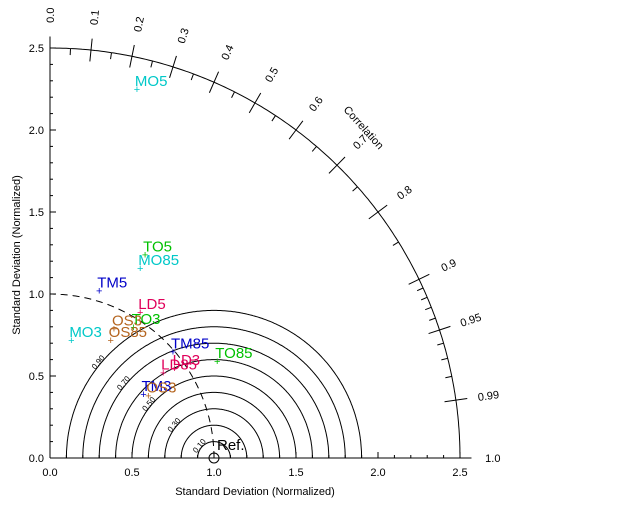  Describe the element at coordinates (127, 320) in the screenshot. I see `point-label: OS3` at that location.